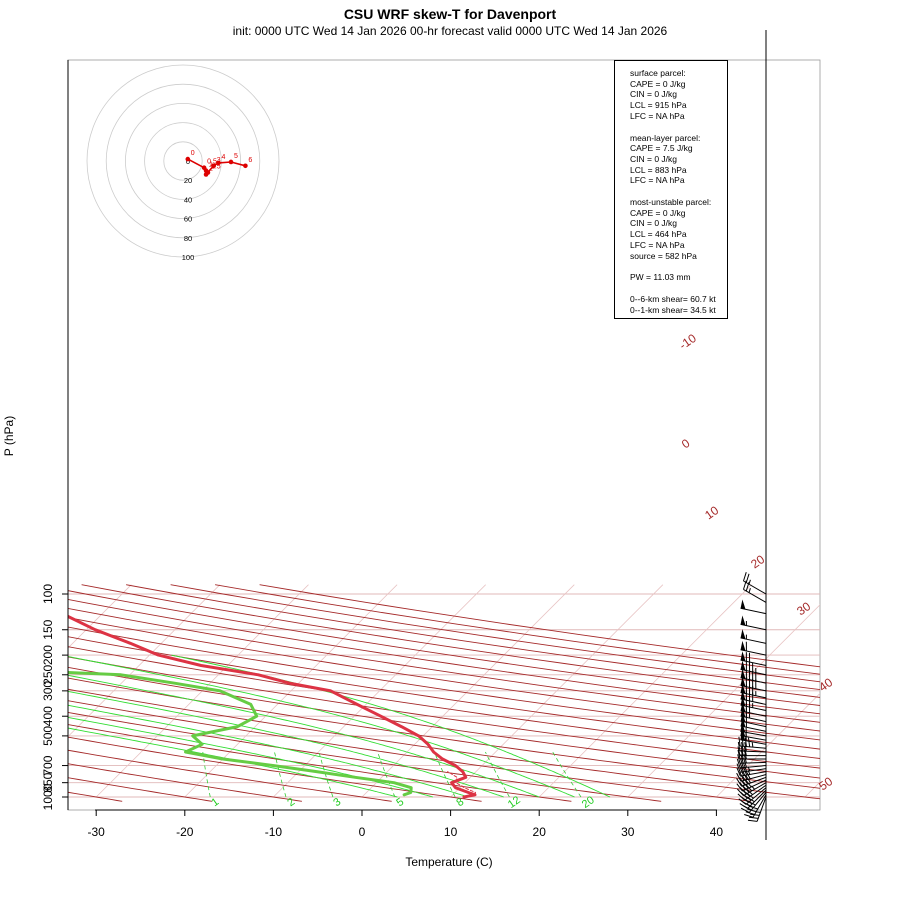  What do you see at coordinates (661, 148) in the screenshot?
I see `stat-line: CAPE = 7.5 J/kg` at bounding box center [661, 148].